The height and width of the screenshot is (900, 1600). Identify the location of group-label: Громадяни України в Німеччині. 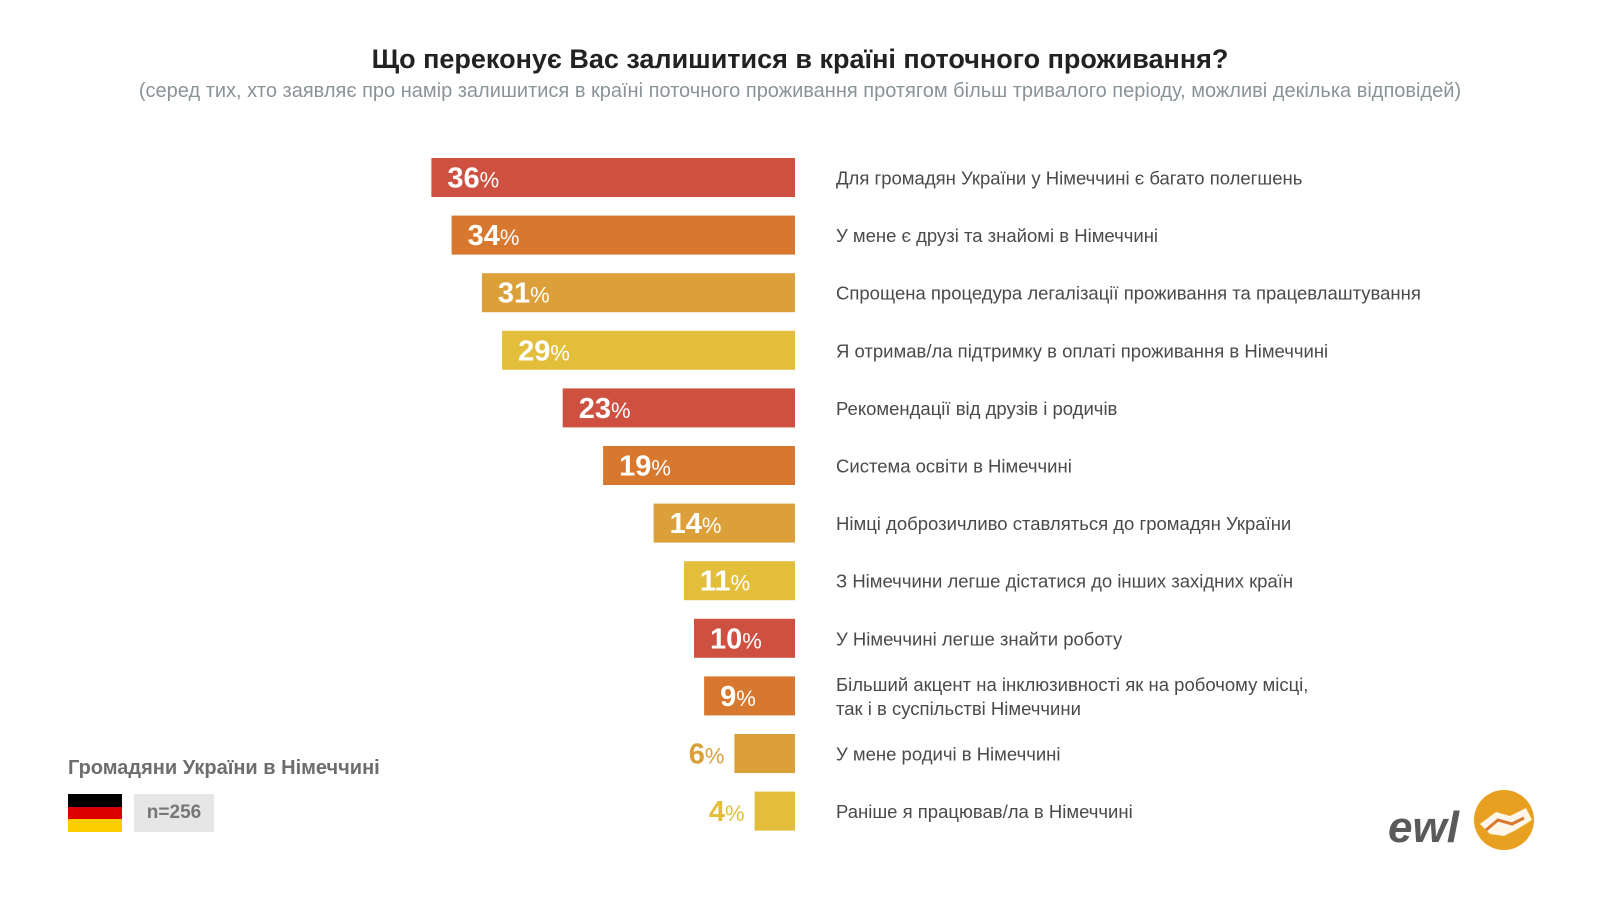
(224, 768).